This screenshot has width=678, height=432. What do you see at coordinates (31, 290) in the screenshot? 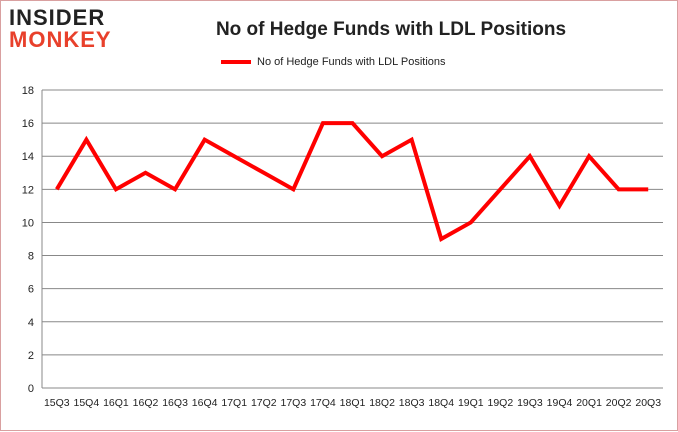
I see `y-tick-label: 6` at bounding box center [31, 290].